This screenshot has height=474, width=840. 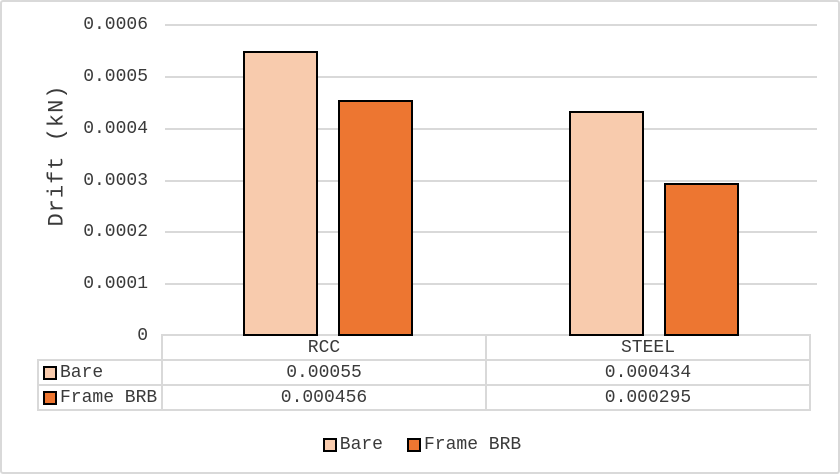 I want to click on legend: Bare Frame BRB, so click(x=420, y=445).